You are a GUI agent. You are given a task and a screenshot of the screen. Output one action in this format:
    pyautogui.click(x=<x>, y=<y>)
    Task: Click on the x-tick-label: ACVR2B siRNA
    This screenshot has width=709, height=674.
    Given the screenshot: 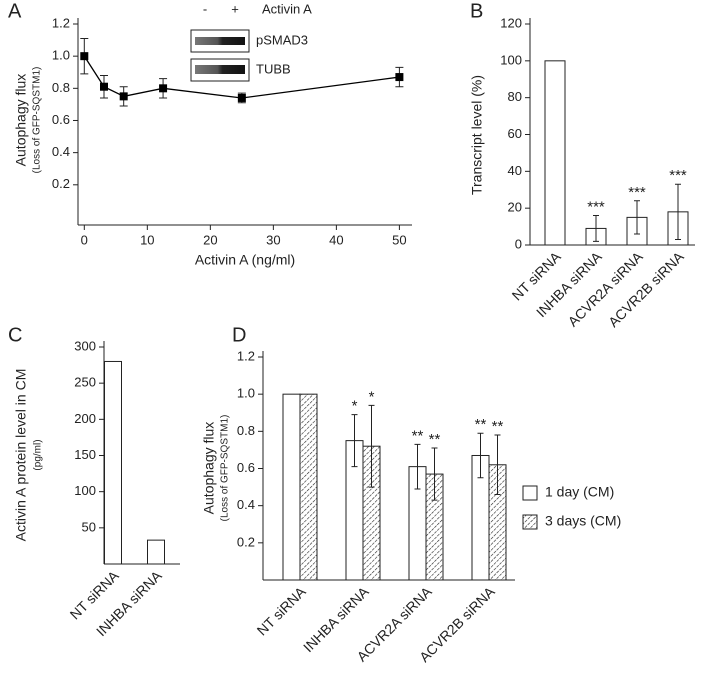 What is the action you would take?
    pyautogui.click(x=646, y=289)
    